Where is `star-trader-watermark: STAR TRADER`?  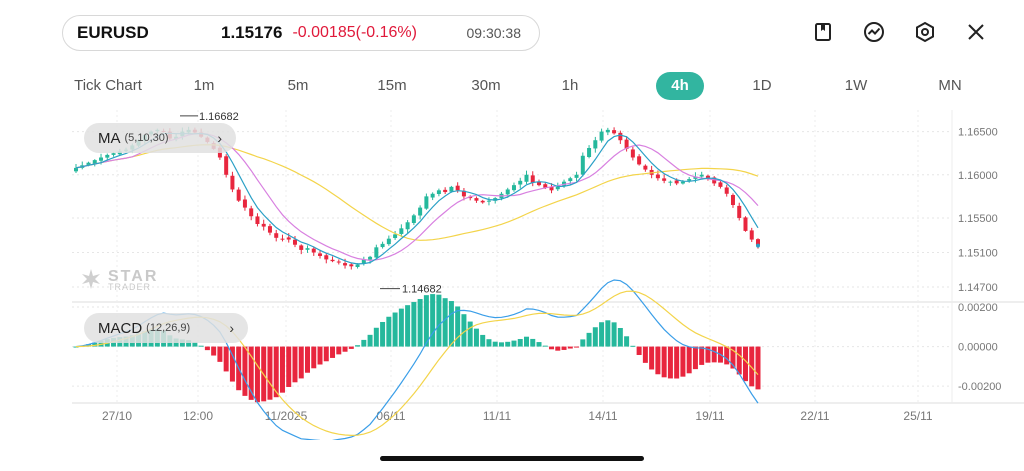
star-trader-watermark: STAR TRADER is located at coordinates (119, 281).